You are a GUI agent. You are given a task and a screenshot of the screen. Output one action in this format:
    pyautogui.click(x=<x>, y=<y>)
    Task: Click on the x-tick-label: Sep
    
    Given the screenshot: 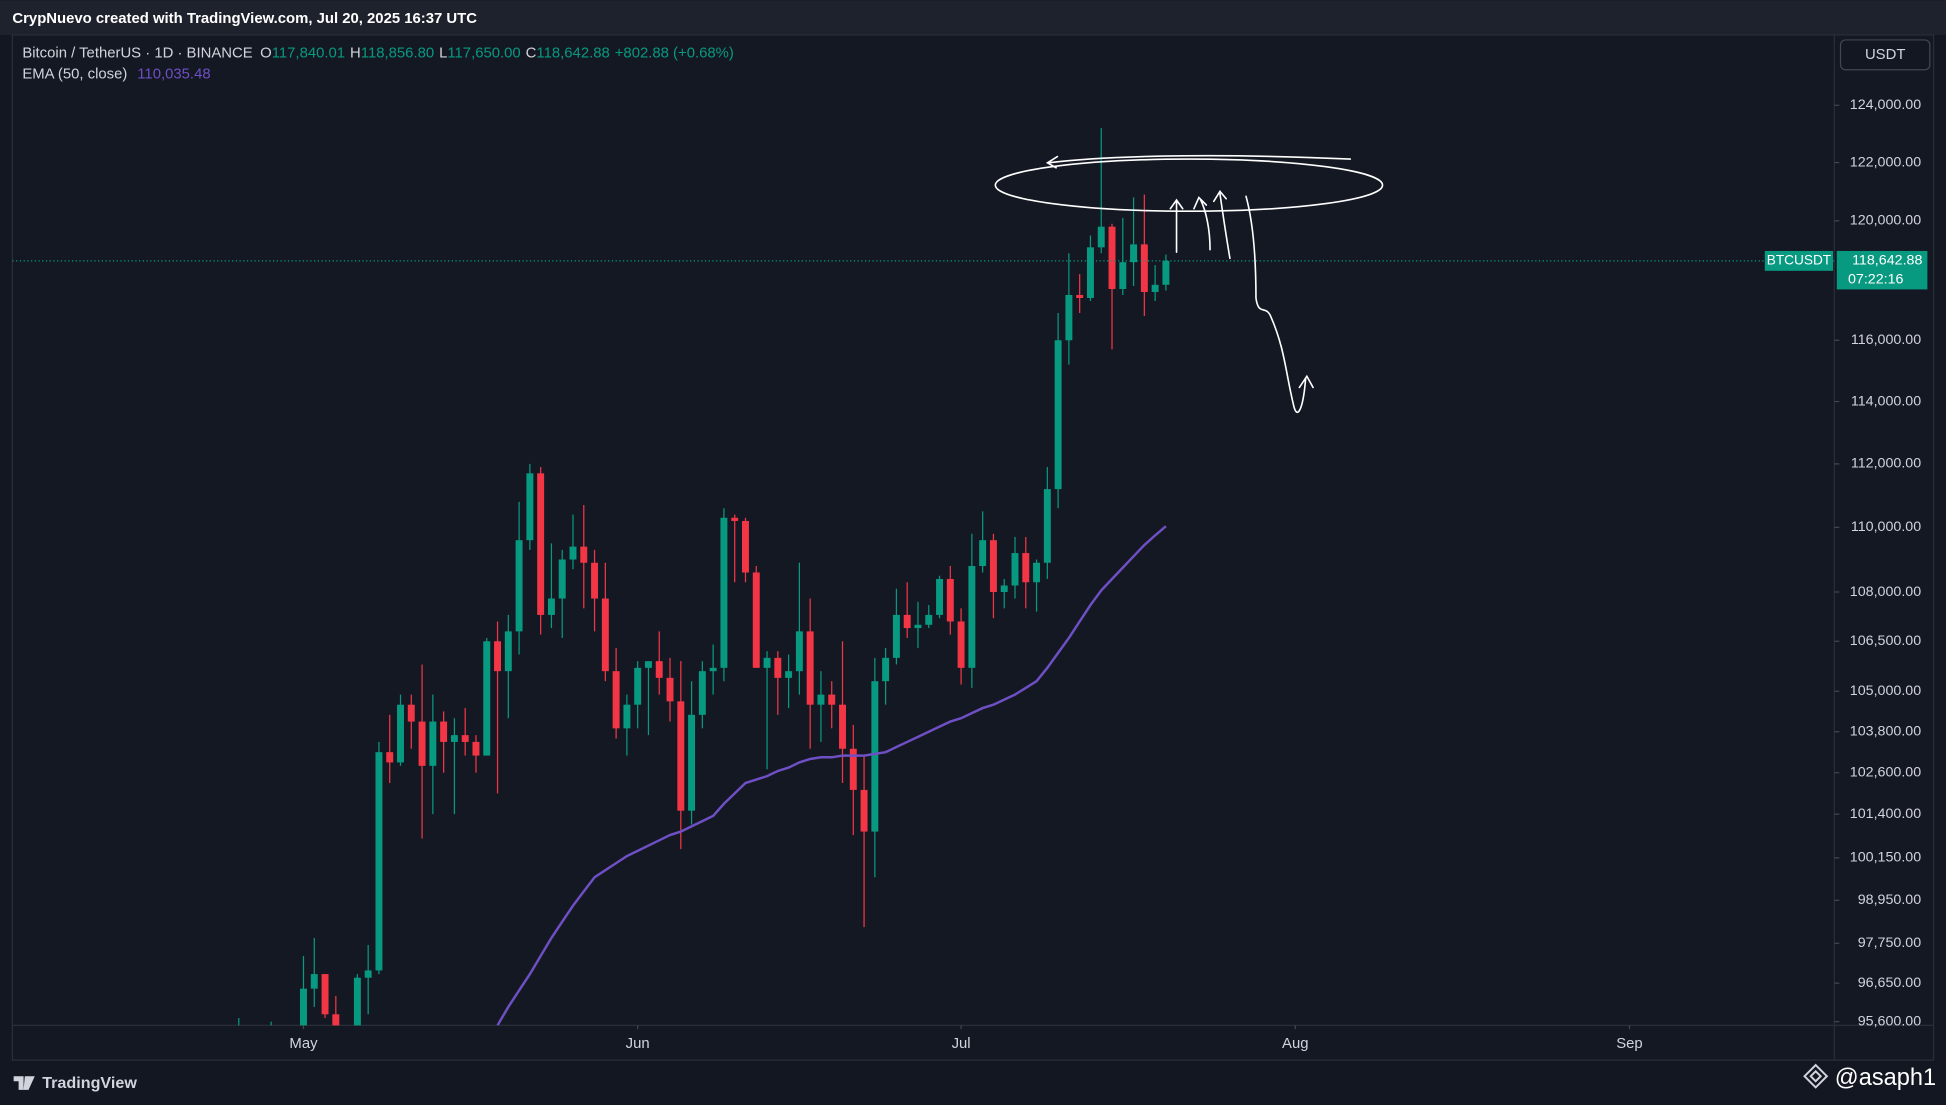 What is the action you would take?
    pyautogui.click(x=1629, y=1044)
    